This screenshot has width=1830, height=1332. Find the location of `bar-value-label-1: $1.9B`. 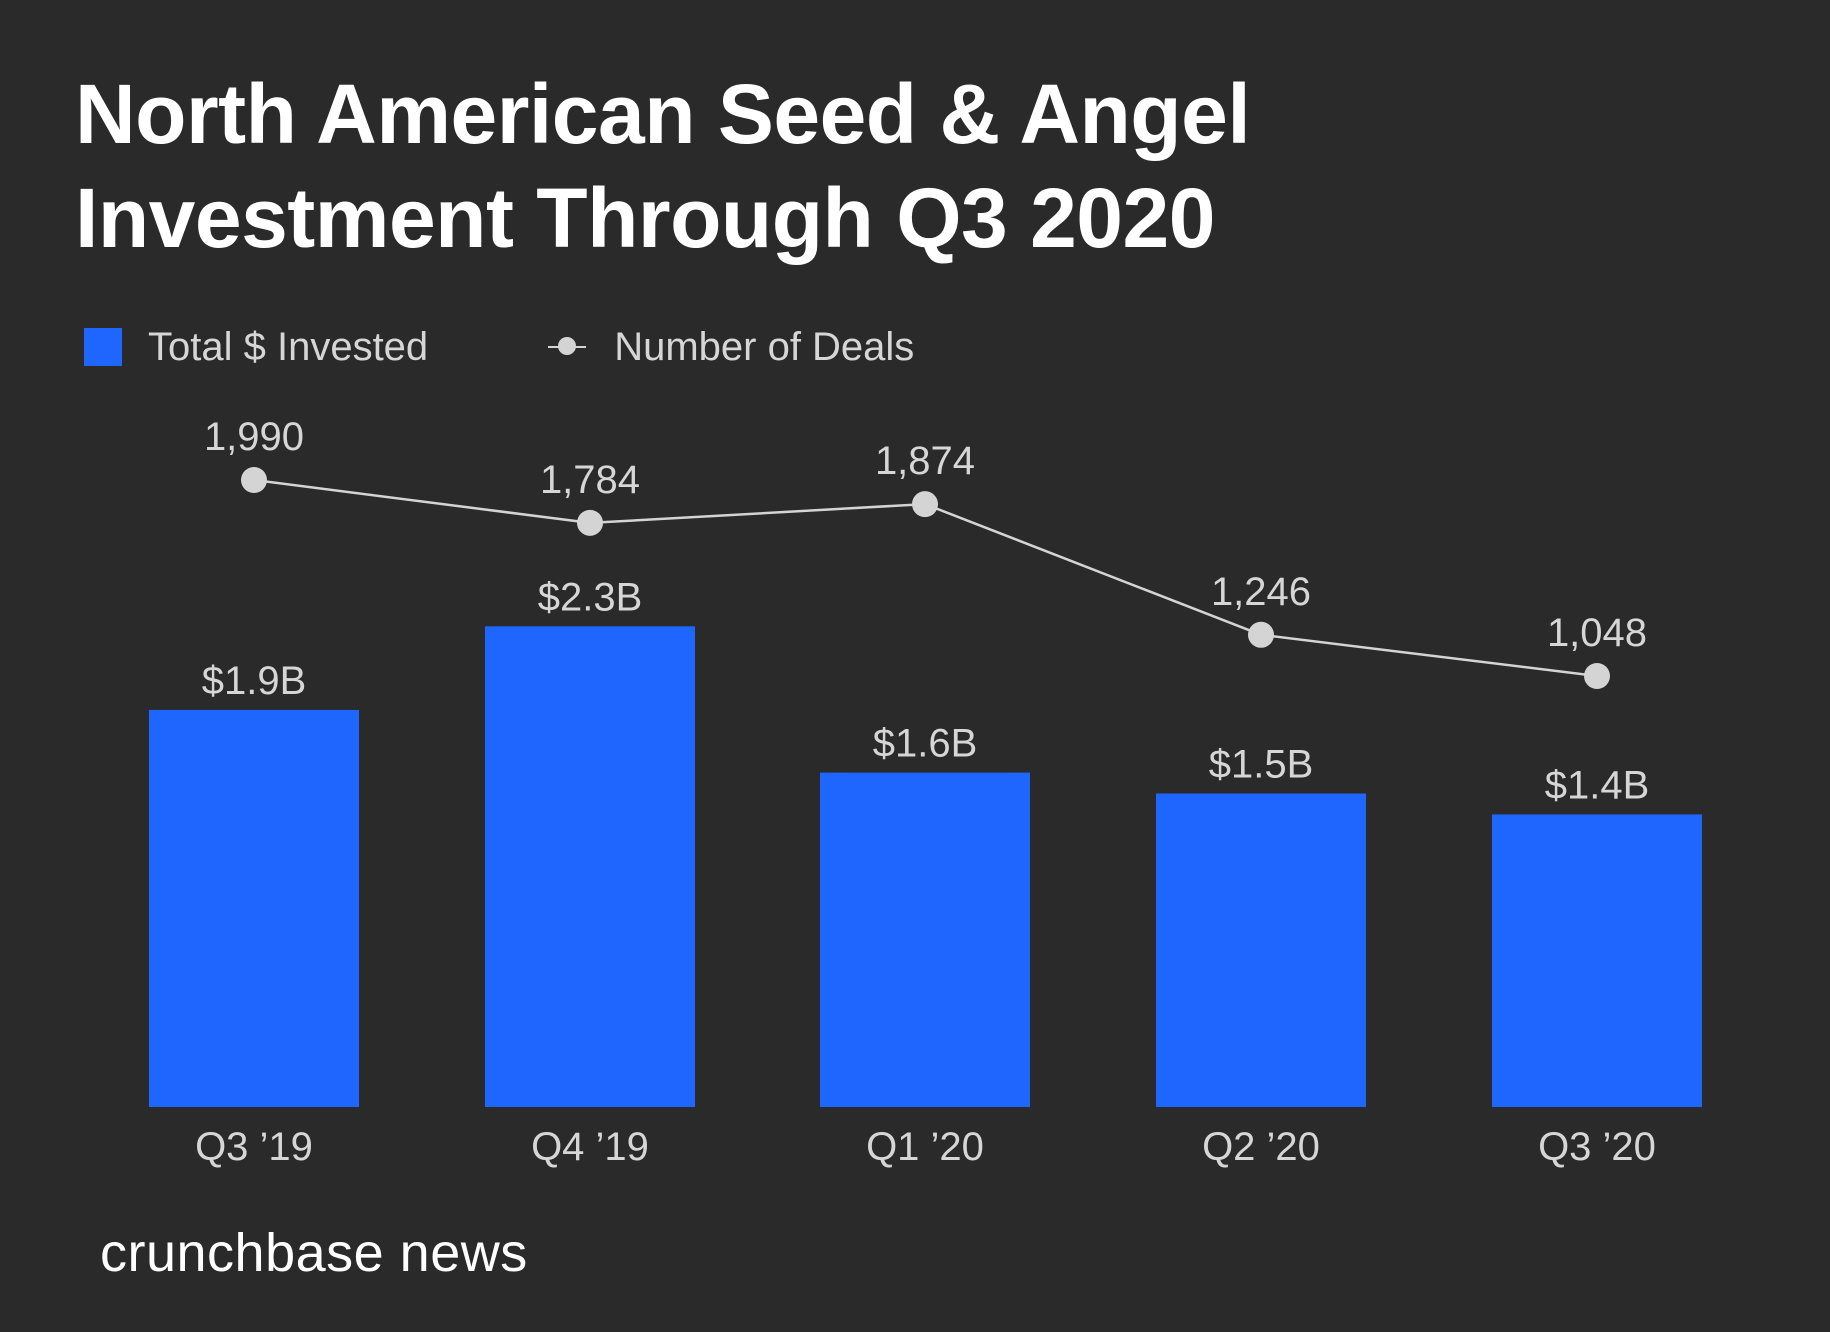

bar-value-label-1: $1.9B is located at coordinates (254, 681).